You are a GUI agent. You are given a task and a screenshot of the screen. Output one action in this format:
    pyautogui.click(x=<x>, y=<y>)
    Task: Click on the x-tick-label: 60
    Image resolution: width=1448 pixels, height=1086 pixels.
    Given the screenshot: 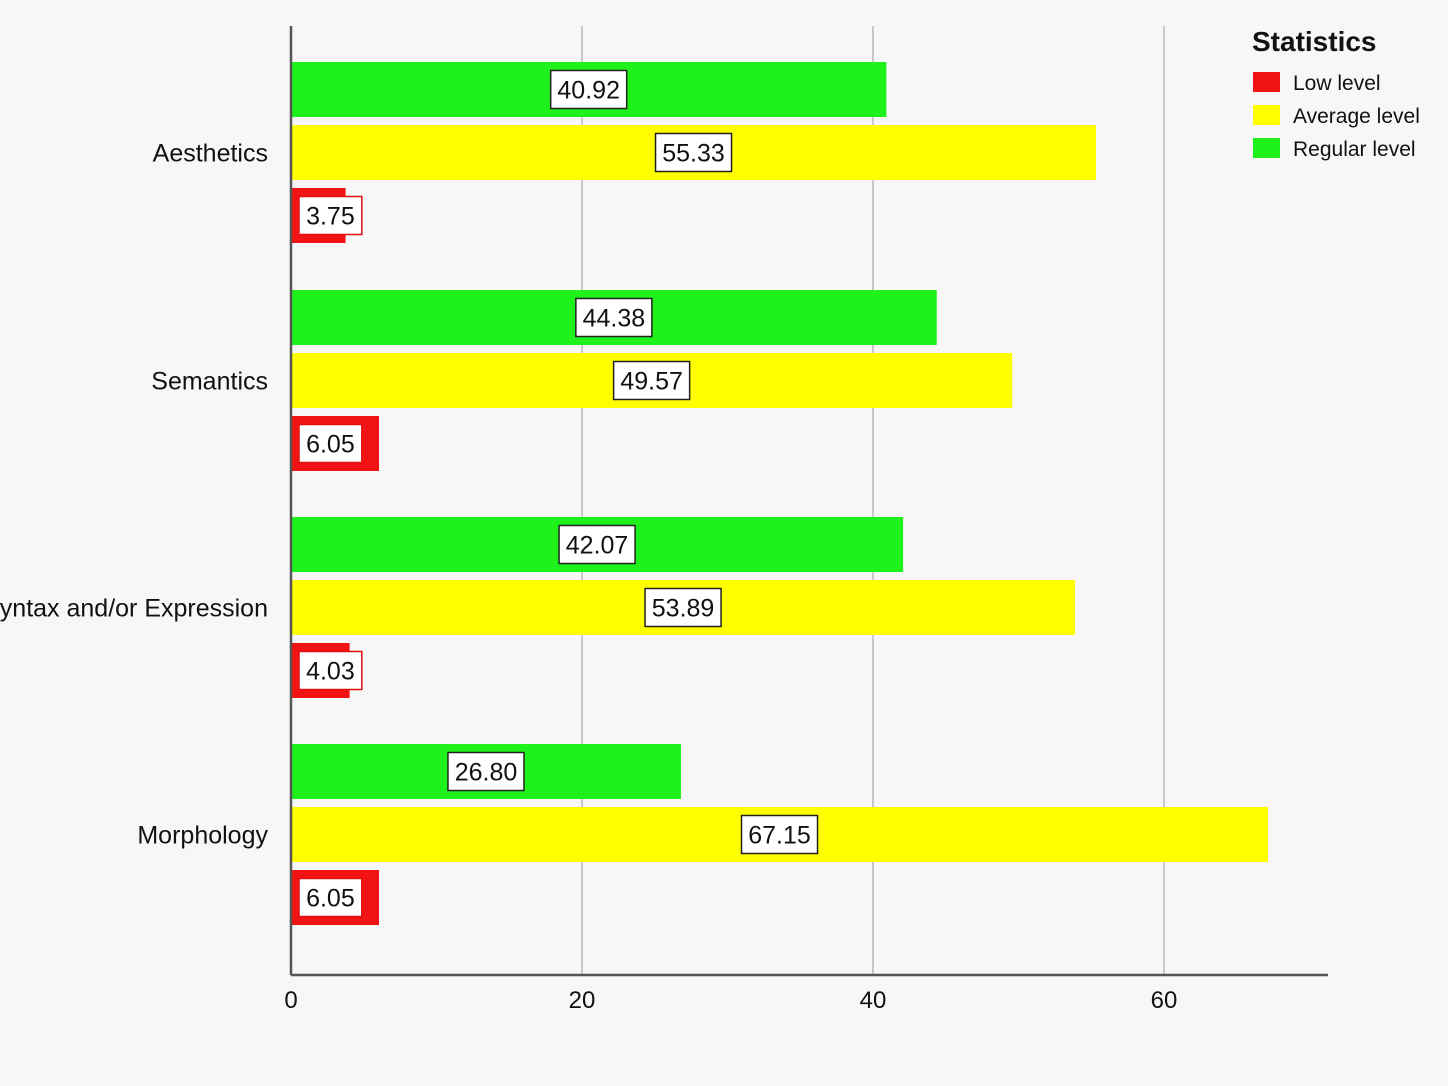 What is the action you would take?
    pyautogui.click(x=1164, y=1000)
    